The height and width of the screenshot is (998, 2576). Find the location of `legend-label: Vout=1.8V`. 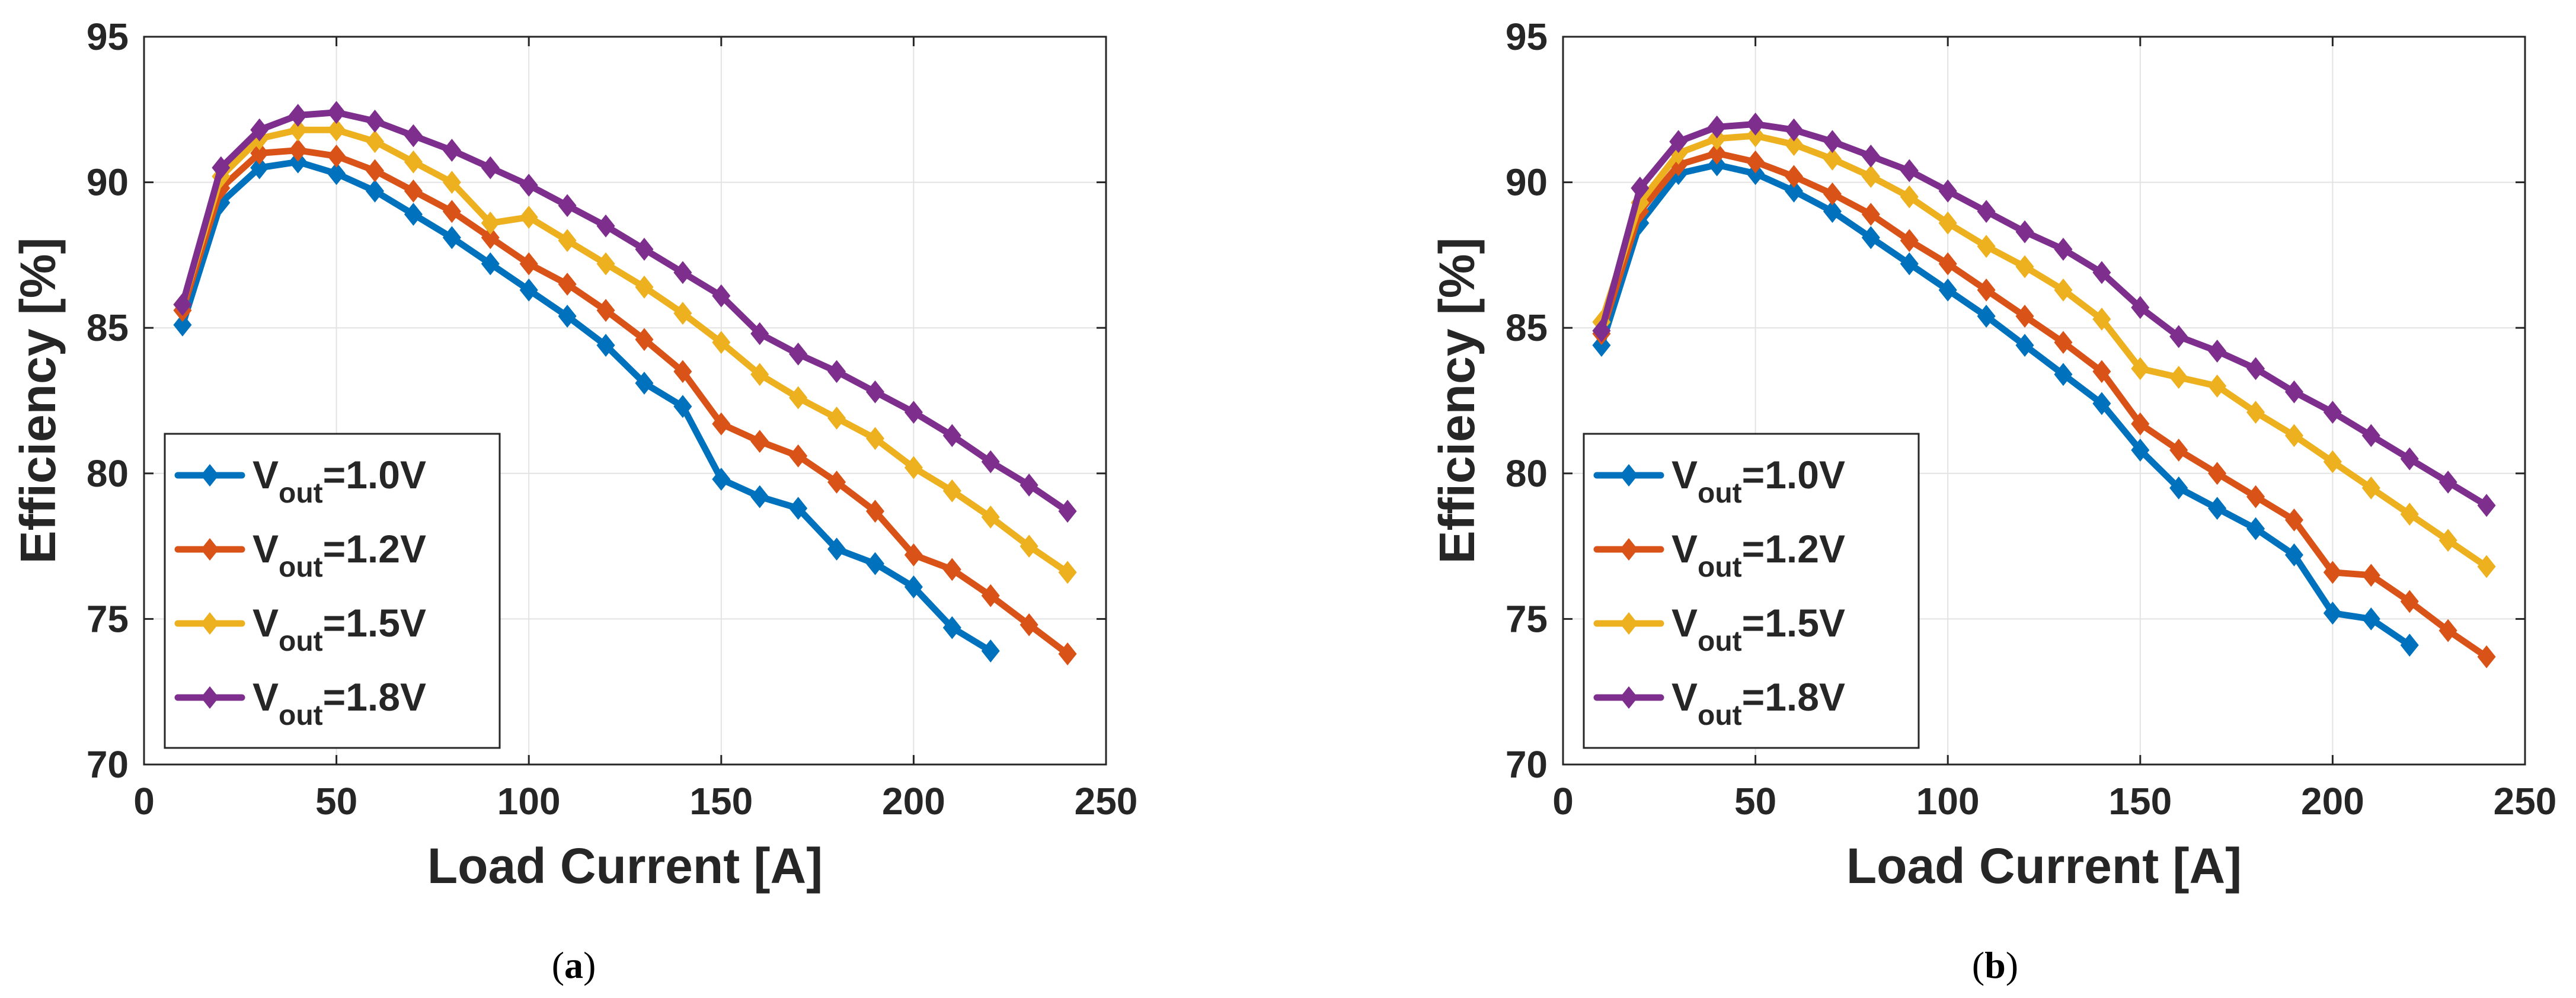

legend-label: Vout=1.8V is located at coordinates (1758, 703).